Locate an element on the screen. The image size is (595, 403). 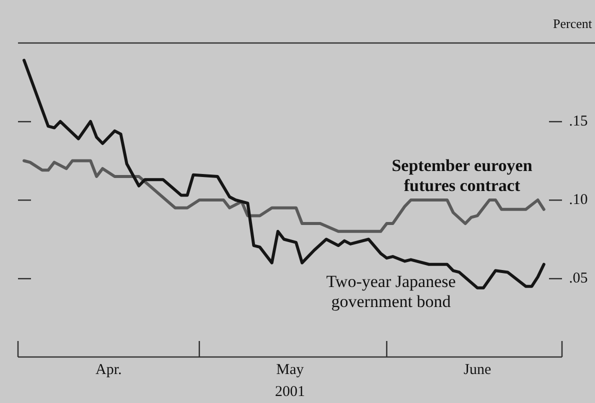
x-tick-label: May is located at coordinates (290, 370).